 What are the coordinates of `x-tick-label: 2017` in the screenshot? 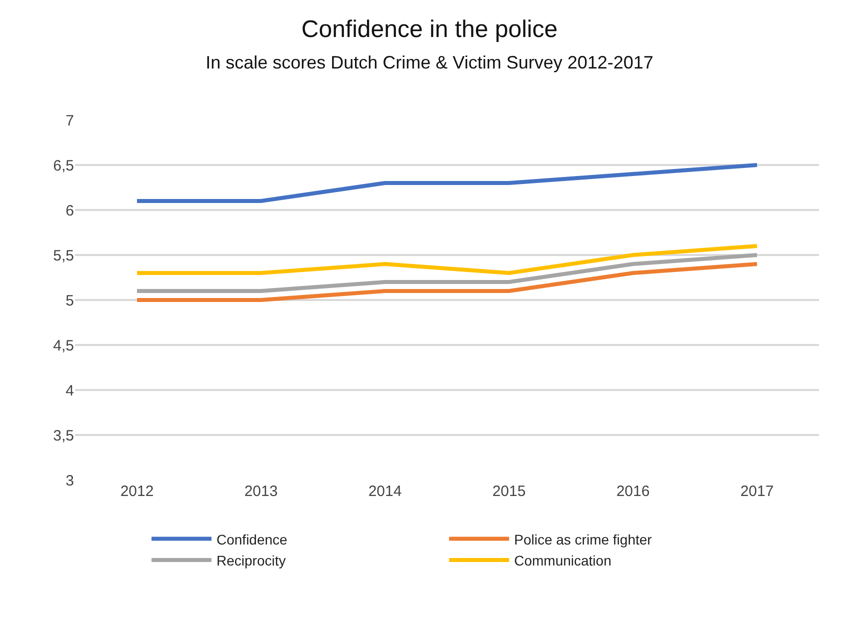 It's located at (757, 491).